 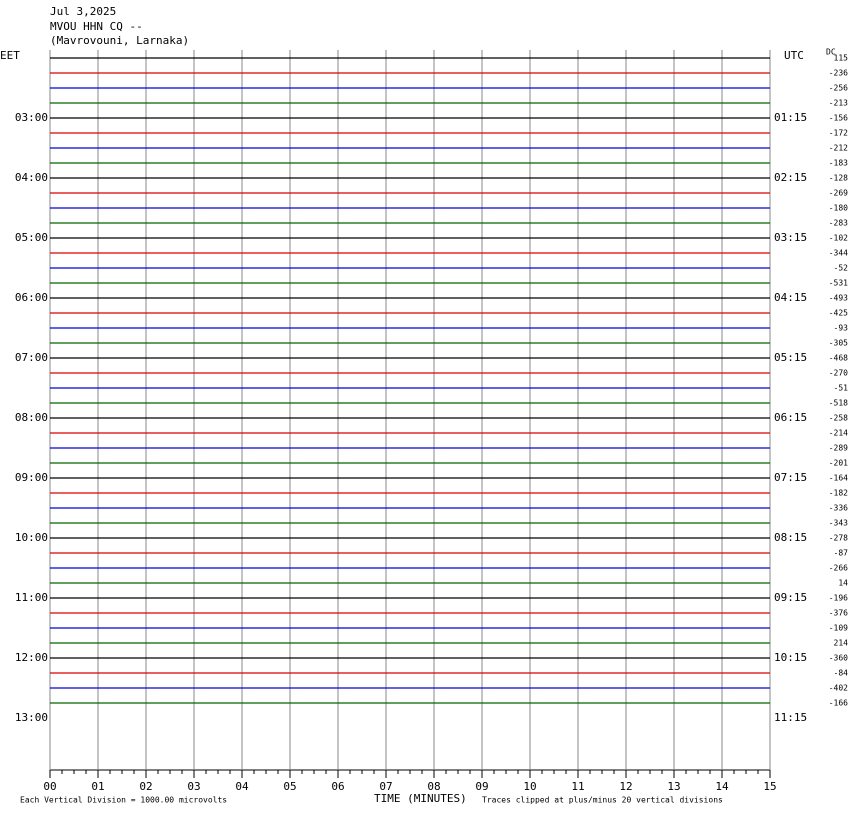 What do you see at coordinates (97, 786) in the screenshot?
I see `x-tick-label: 01` at bounding box center [97, 786].